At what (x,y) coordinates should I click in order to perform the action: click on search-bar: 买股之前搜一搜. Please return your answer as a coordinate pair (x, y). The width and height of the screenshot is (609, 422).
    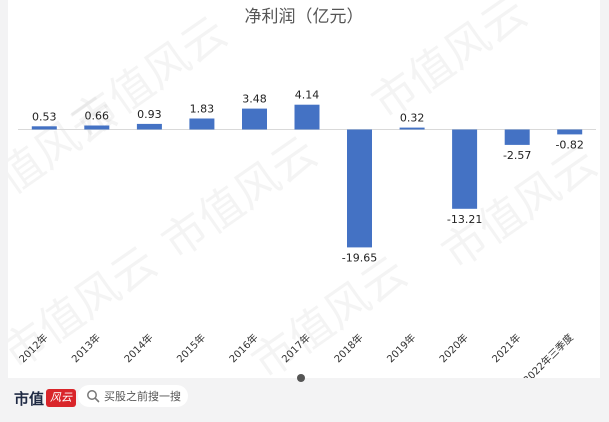
    Looking at the image, I should click on (133, 396).